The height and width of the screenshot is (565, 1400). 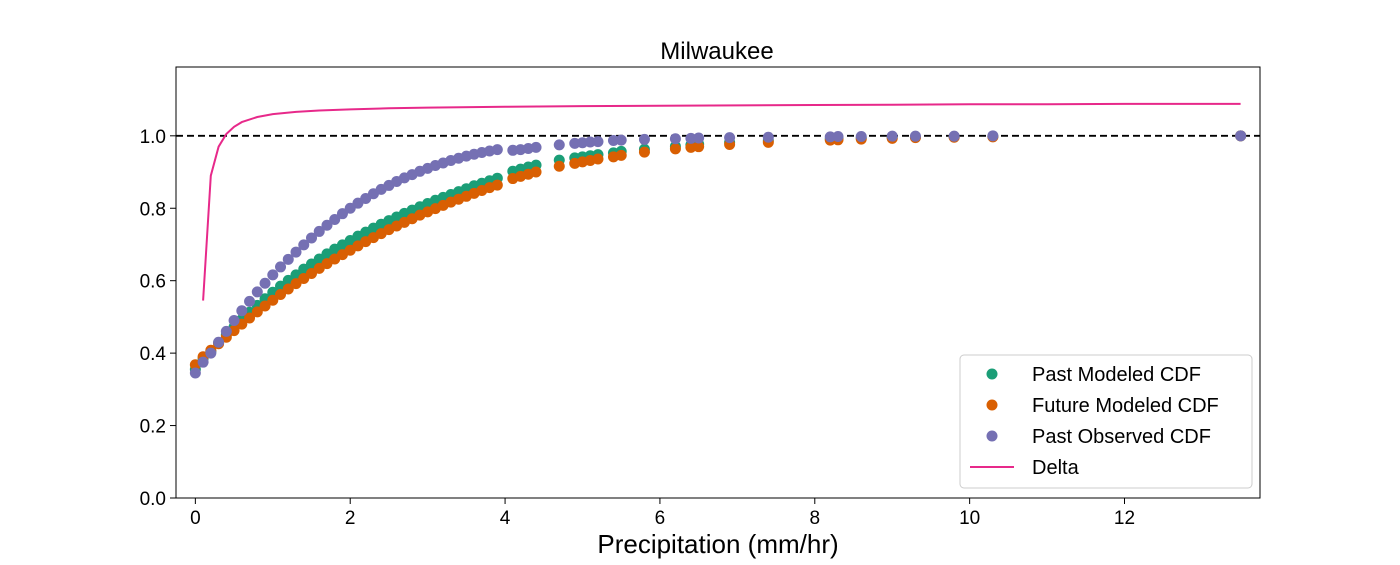 What do you see at coordinates (660, 518) in the screenshot?
I see `x-tick-label: 6` at bounding box center [660, 518].